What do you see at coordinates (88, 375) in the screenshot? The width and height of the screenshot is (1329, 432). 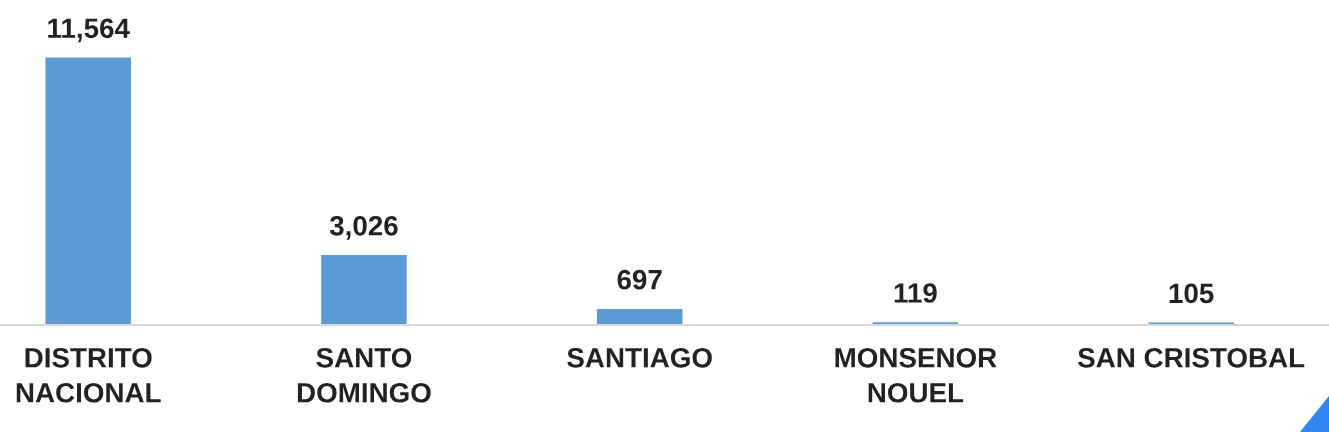 I see `x-tick-label: DISTRITO NACIONAL` at bounding box center [88, 375].